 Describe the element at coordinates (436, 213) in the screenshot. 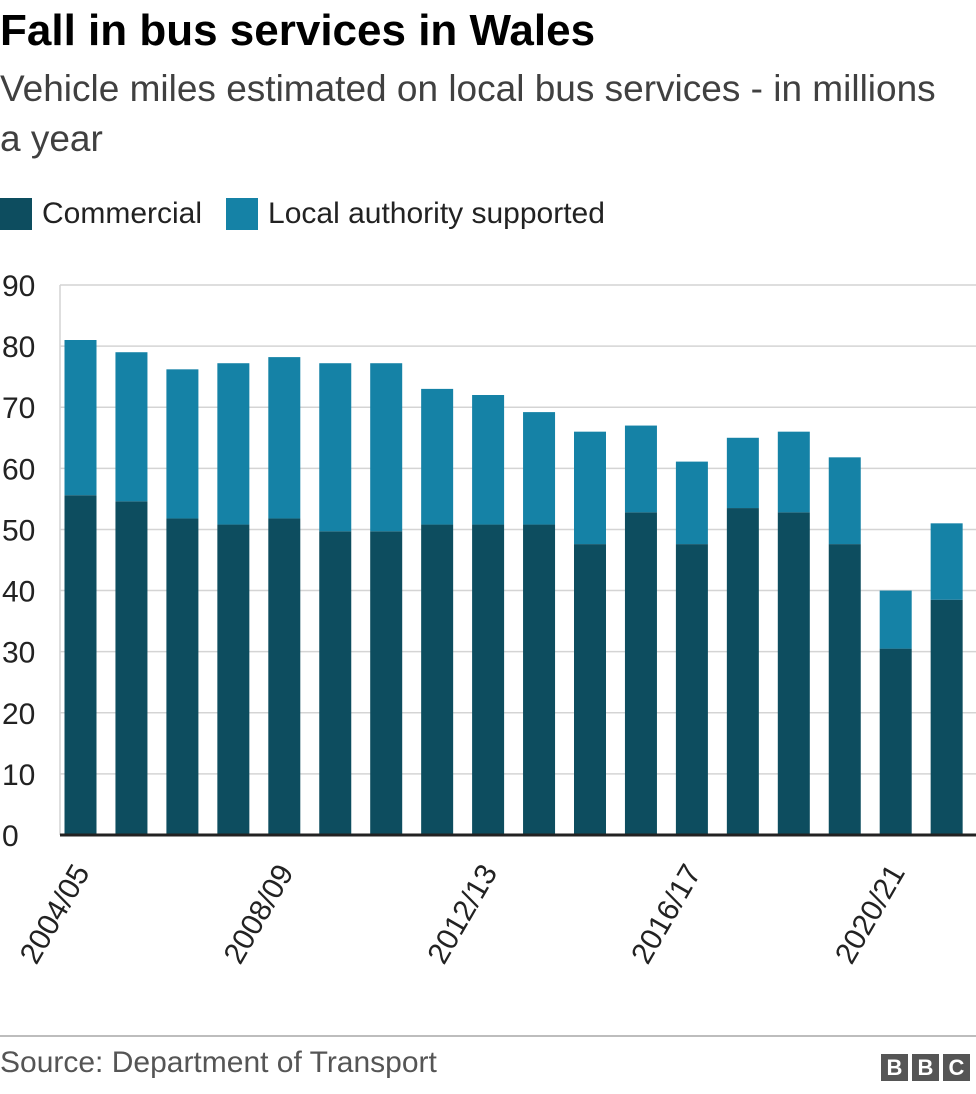

I see `legend-label-local-authority: Local authority supported` at that location.